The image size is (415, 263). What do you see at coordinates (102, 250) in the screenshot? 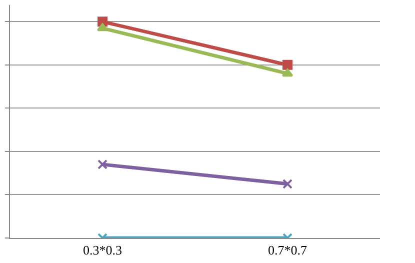
I see `x-tick-label: 0.3*0.3` at bounding box center [102, 250].